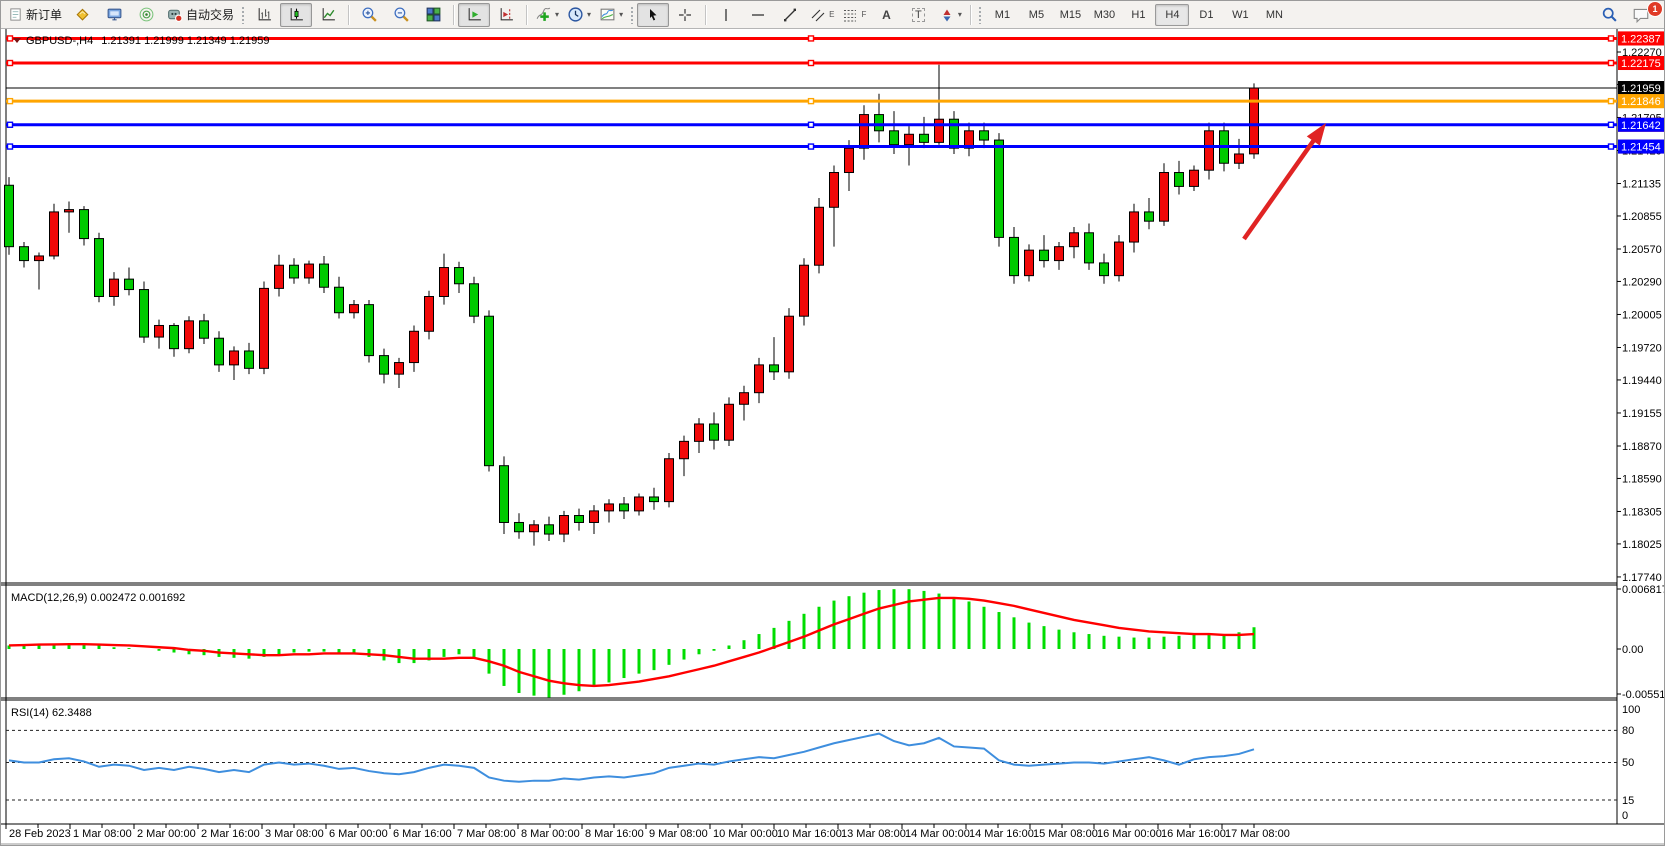 This screenshot has height=846, width=1665. What do you see at coordinates (685, 15) in the screenshot?
I see `crosshair-button` at bounding box center [685, 15].